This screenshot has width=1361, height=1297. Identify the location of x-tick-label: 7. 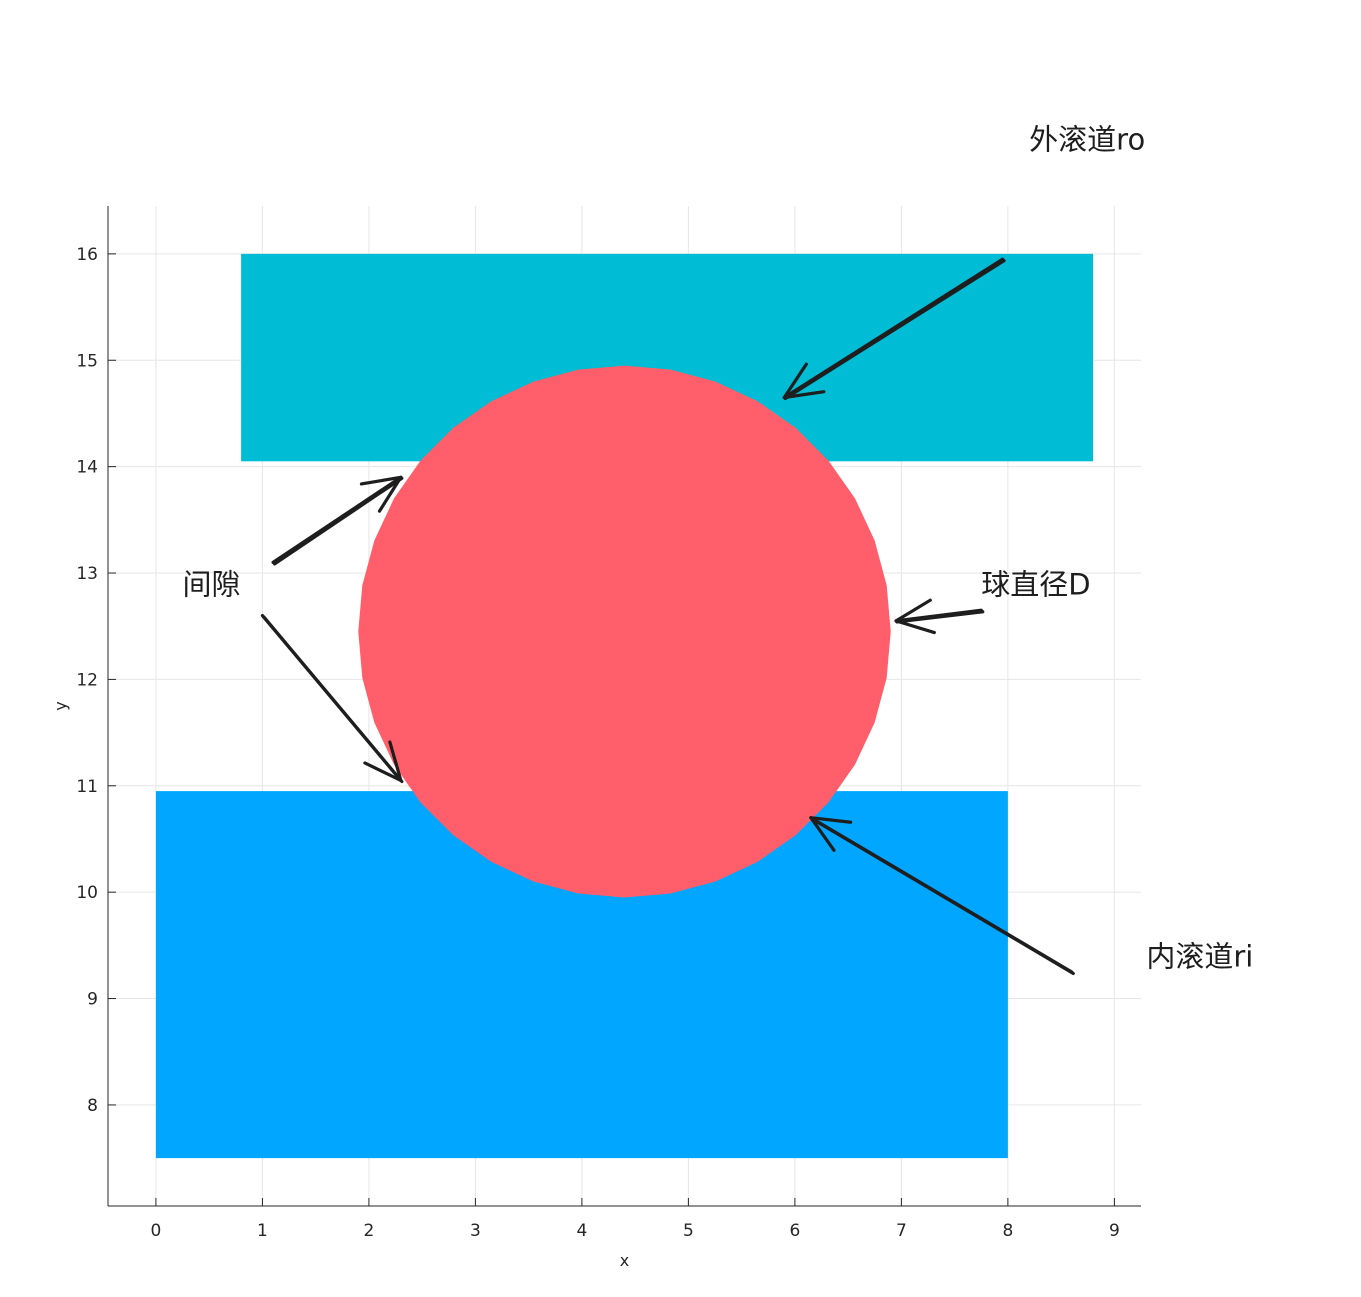
(901, 1231).